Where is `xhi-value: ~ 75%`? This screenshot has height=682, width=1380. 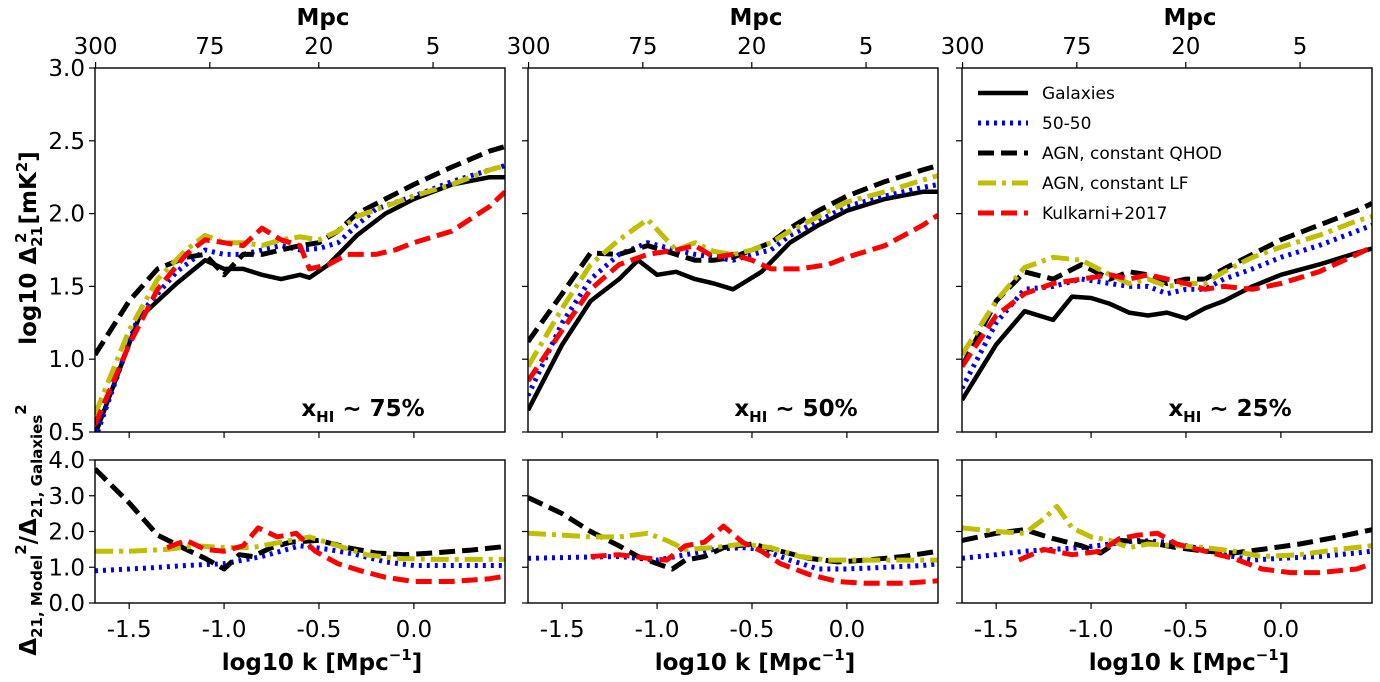 xhi-value: ~ 75% is located at coordinates (379, 409).